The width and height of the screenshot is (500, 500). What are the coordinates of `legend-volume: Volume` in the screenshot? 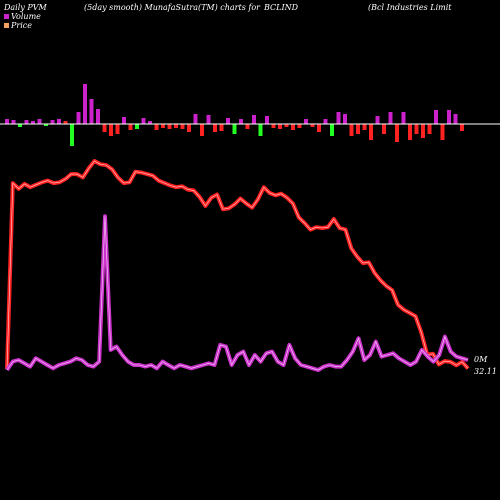 It's located at (22, 16).